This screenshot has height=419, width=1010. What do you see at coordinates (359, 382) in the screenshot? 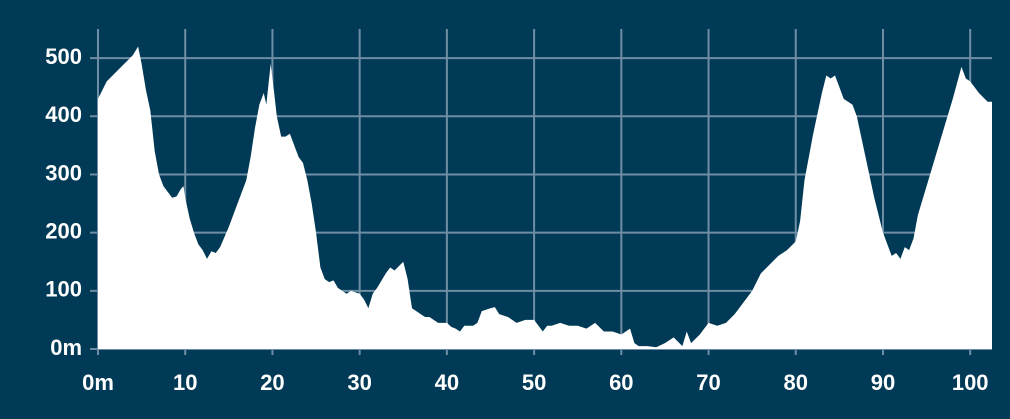
I see `x-tick-label: 30` at bounding box center [359, 382].